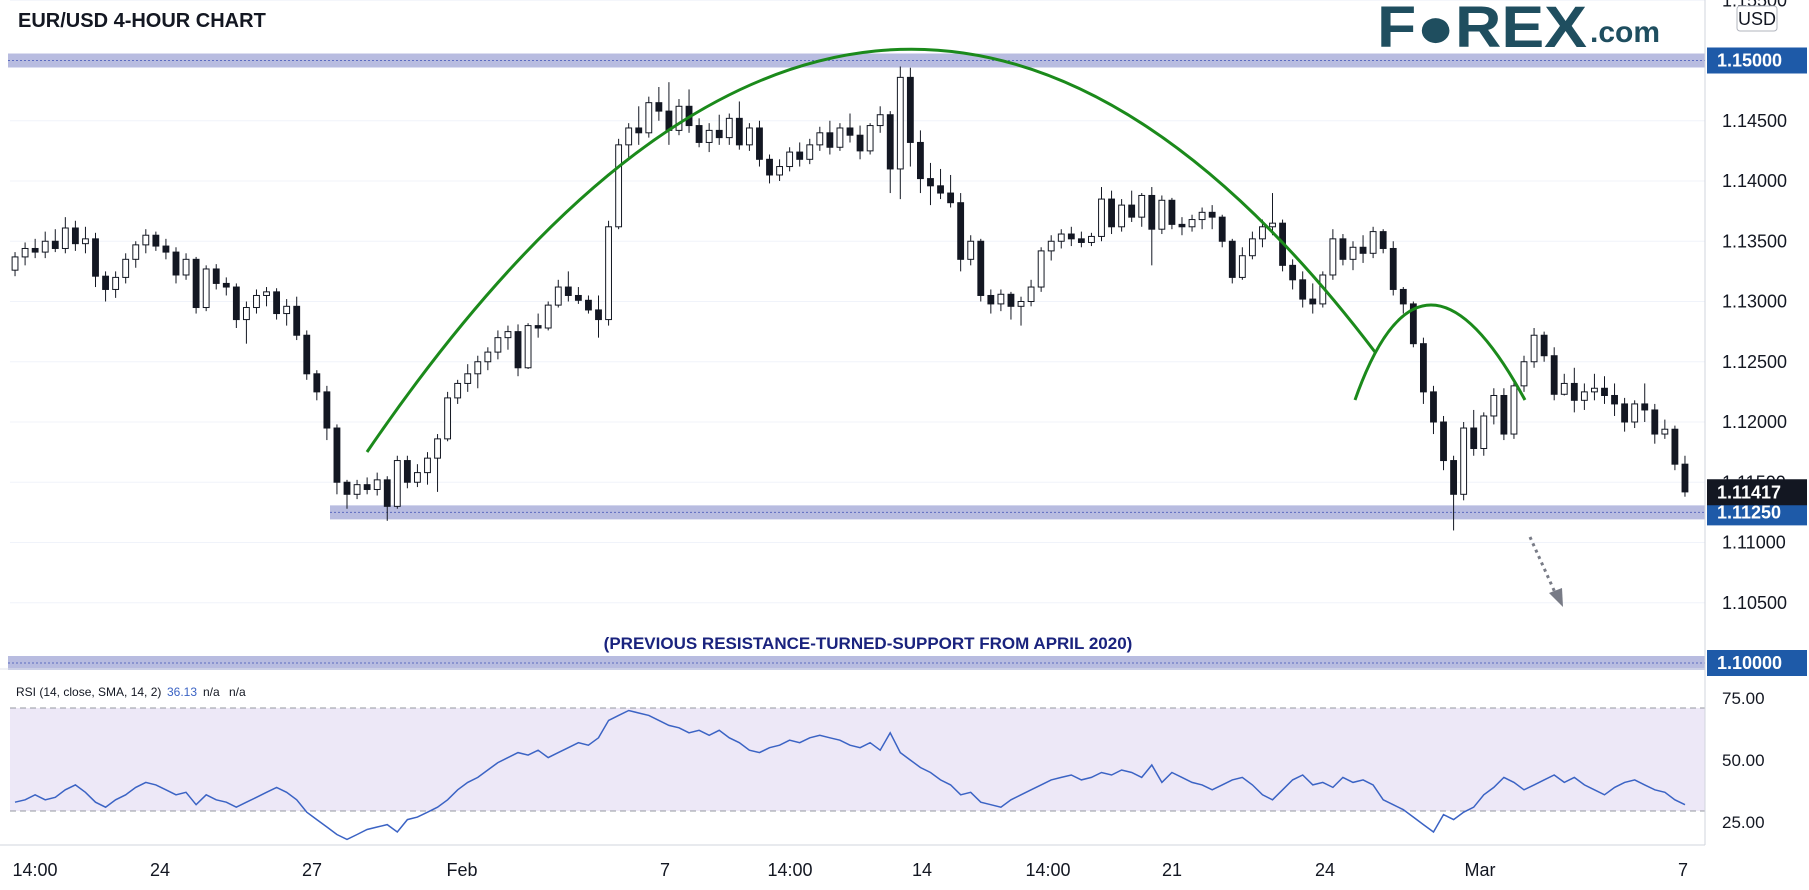 This screenshot has height=890, width=1809. What do you see at coordinates (1754, 241) in the screenshot?
I see `price-tick: 1.13500` at bounding box center [1754, 241].